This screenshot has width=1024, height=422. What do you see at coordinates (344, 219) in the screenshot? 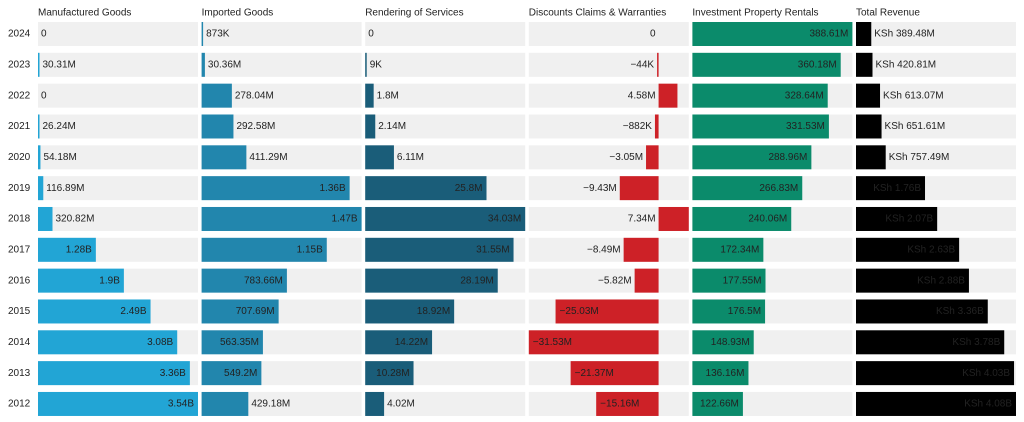
I see `value-label: 1.47B` at bounding box center [344, 219].